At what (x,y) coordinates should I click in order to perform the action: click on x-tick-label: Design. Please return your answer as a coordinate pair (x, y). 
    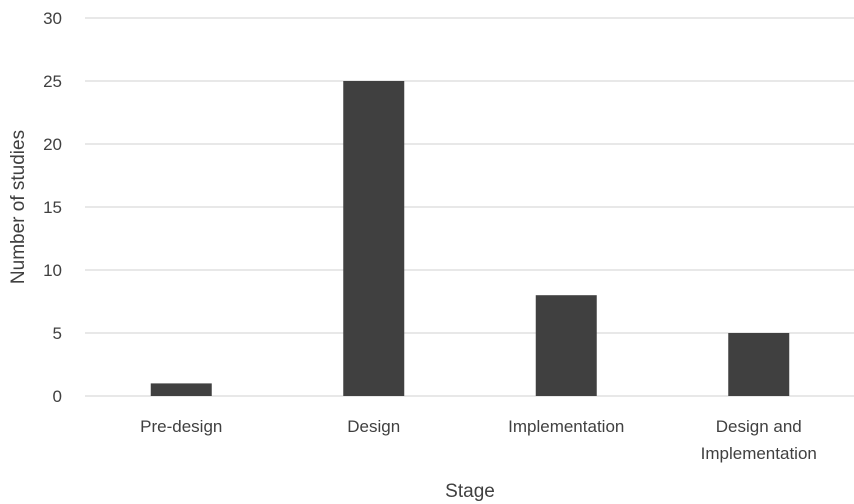
    Looking at the image, I should click on (373, 426).